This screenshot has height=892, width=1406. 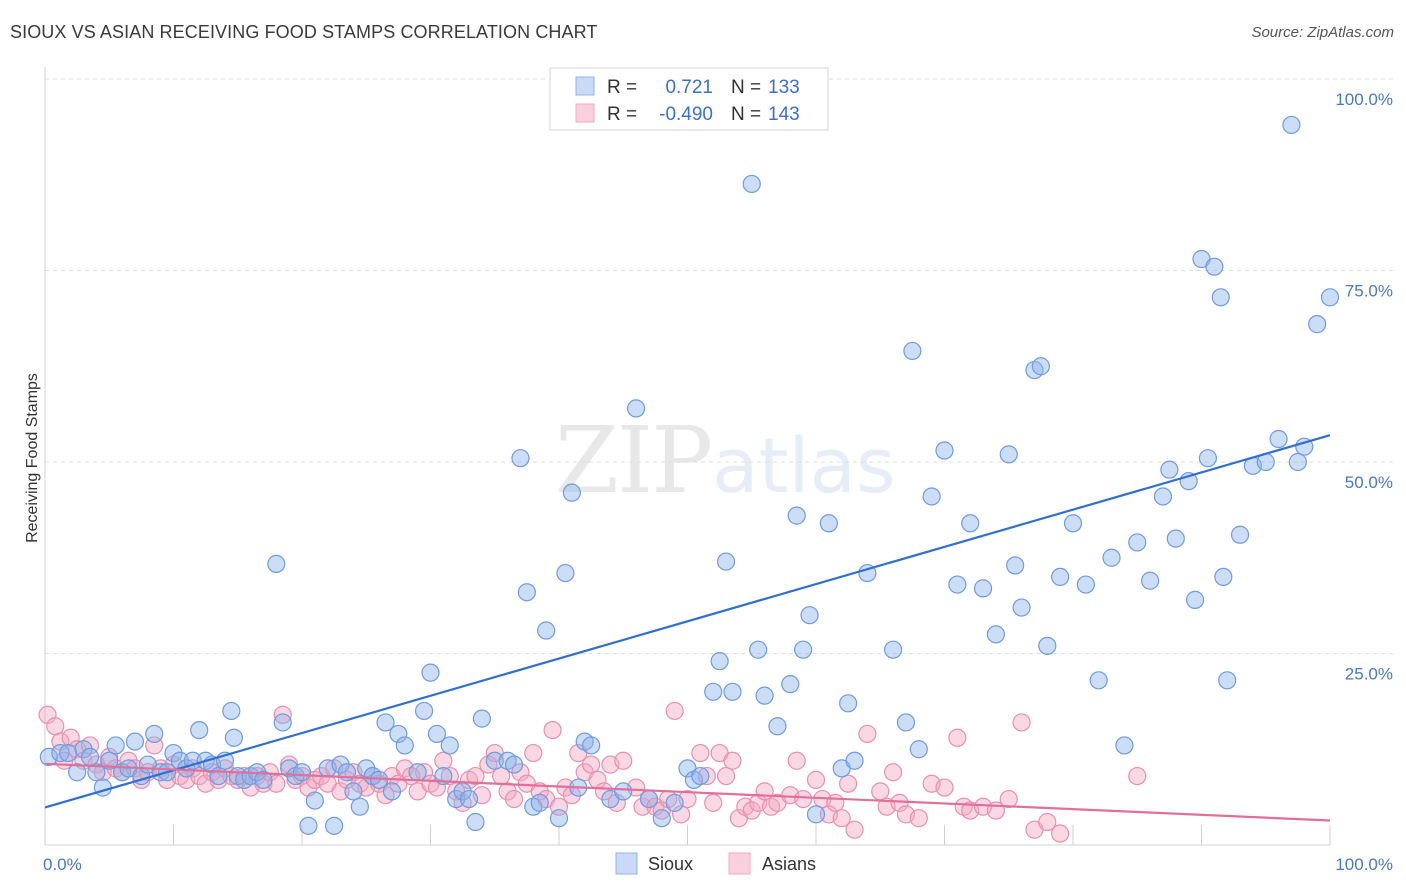 I want to click on x-tick-label-1: 100.0%, so click(x=1364, y=864).